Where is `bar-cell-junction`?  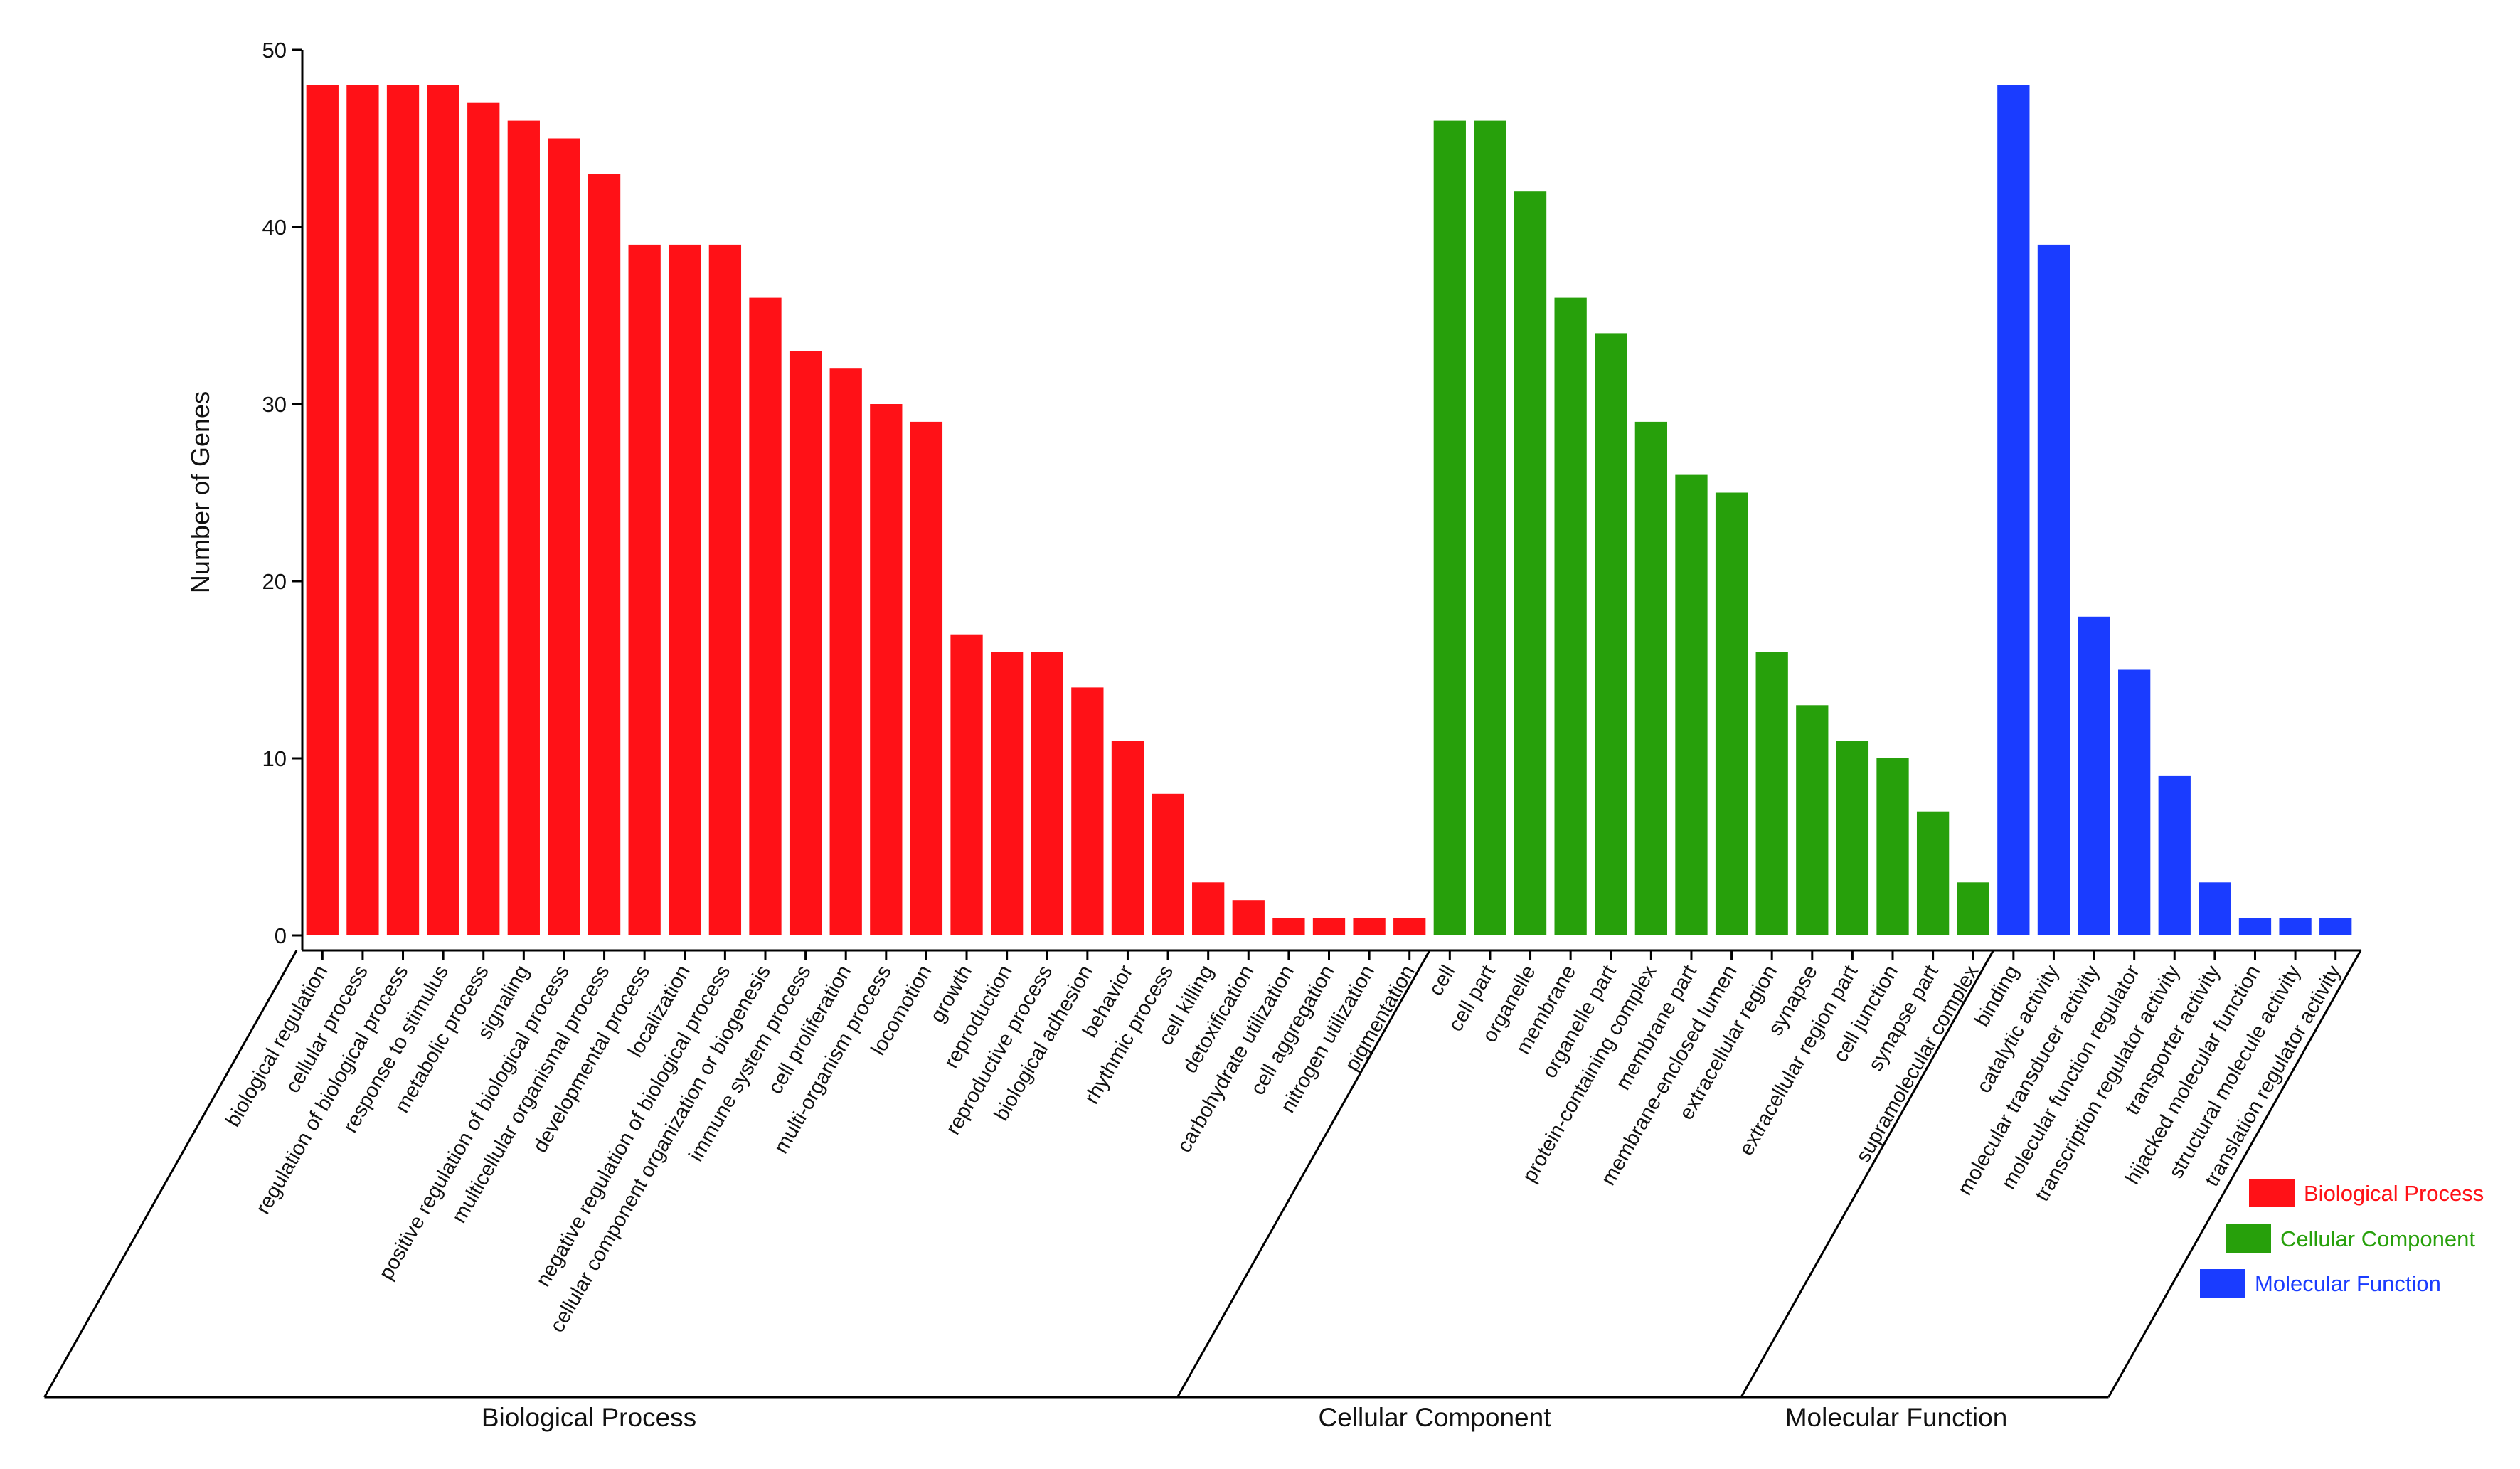 bar-cell-junction is located at coordinates (1892, 847).